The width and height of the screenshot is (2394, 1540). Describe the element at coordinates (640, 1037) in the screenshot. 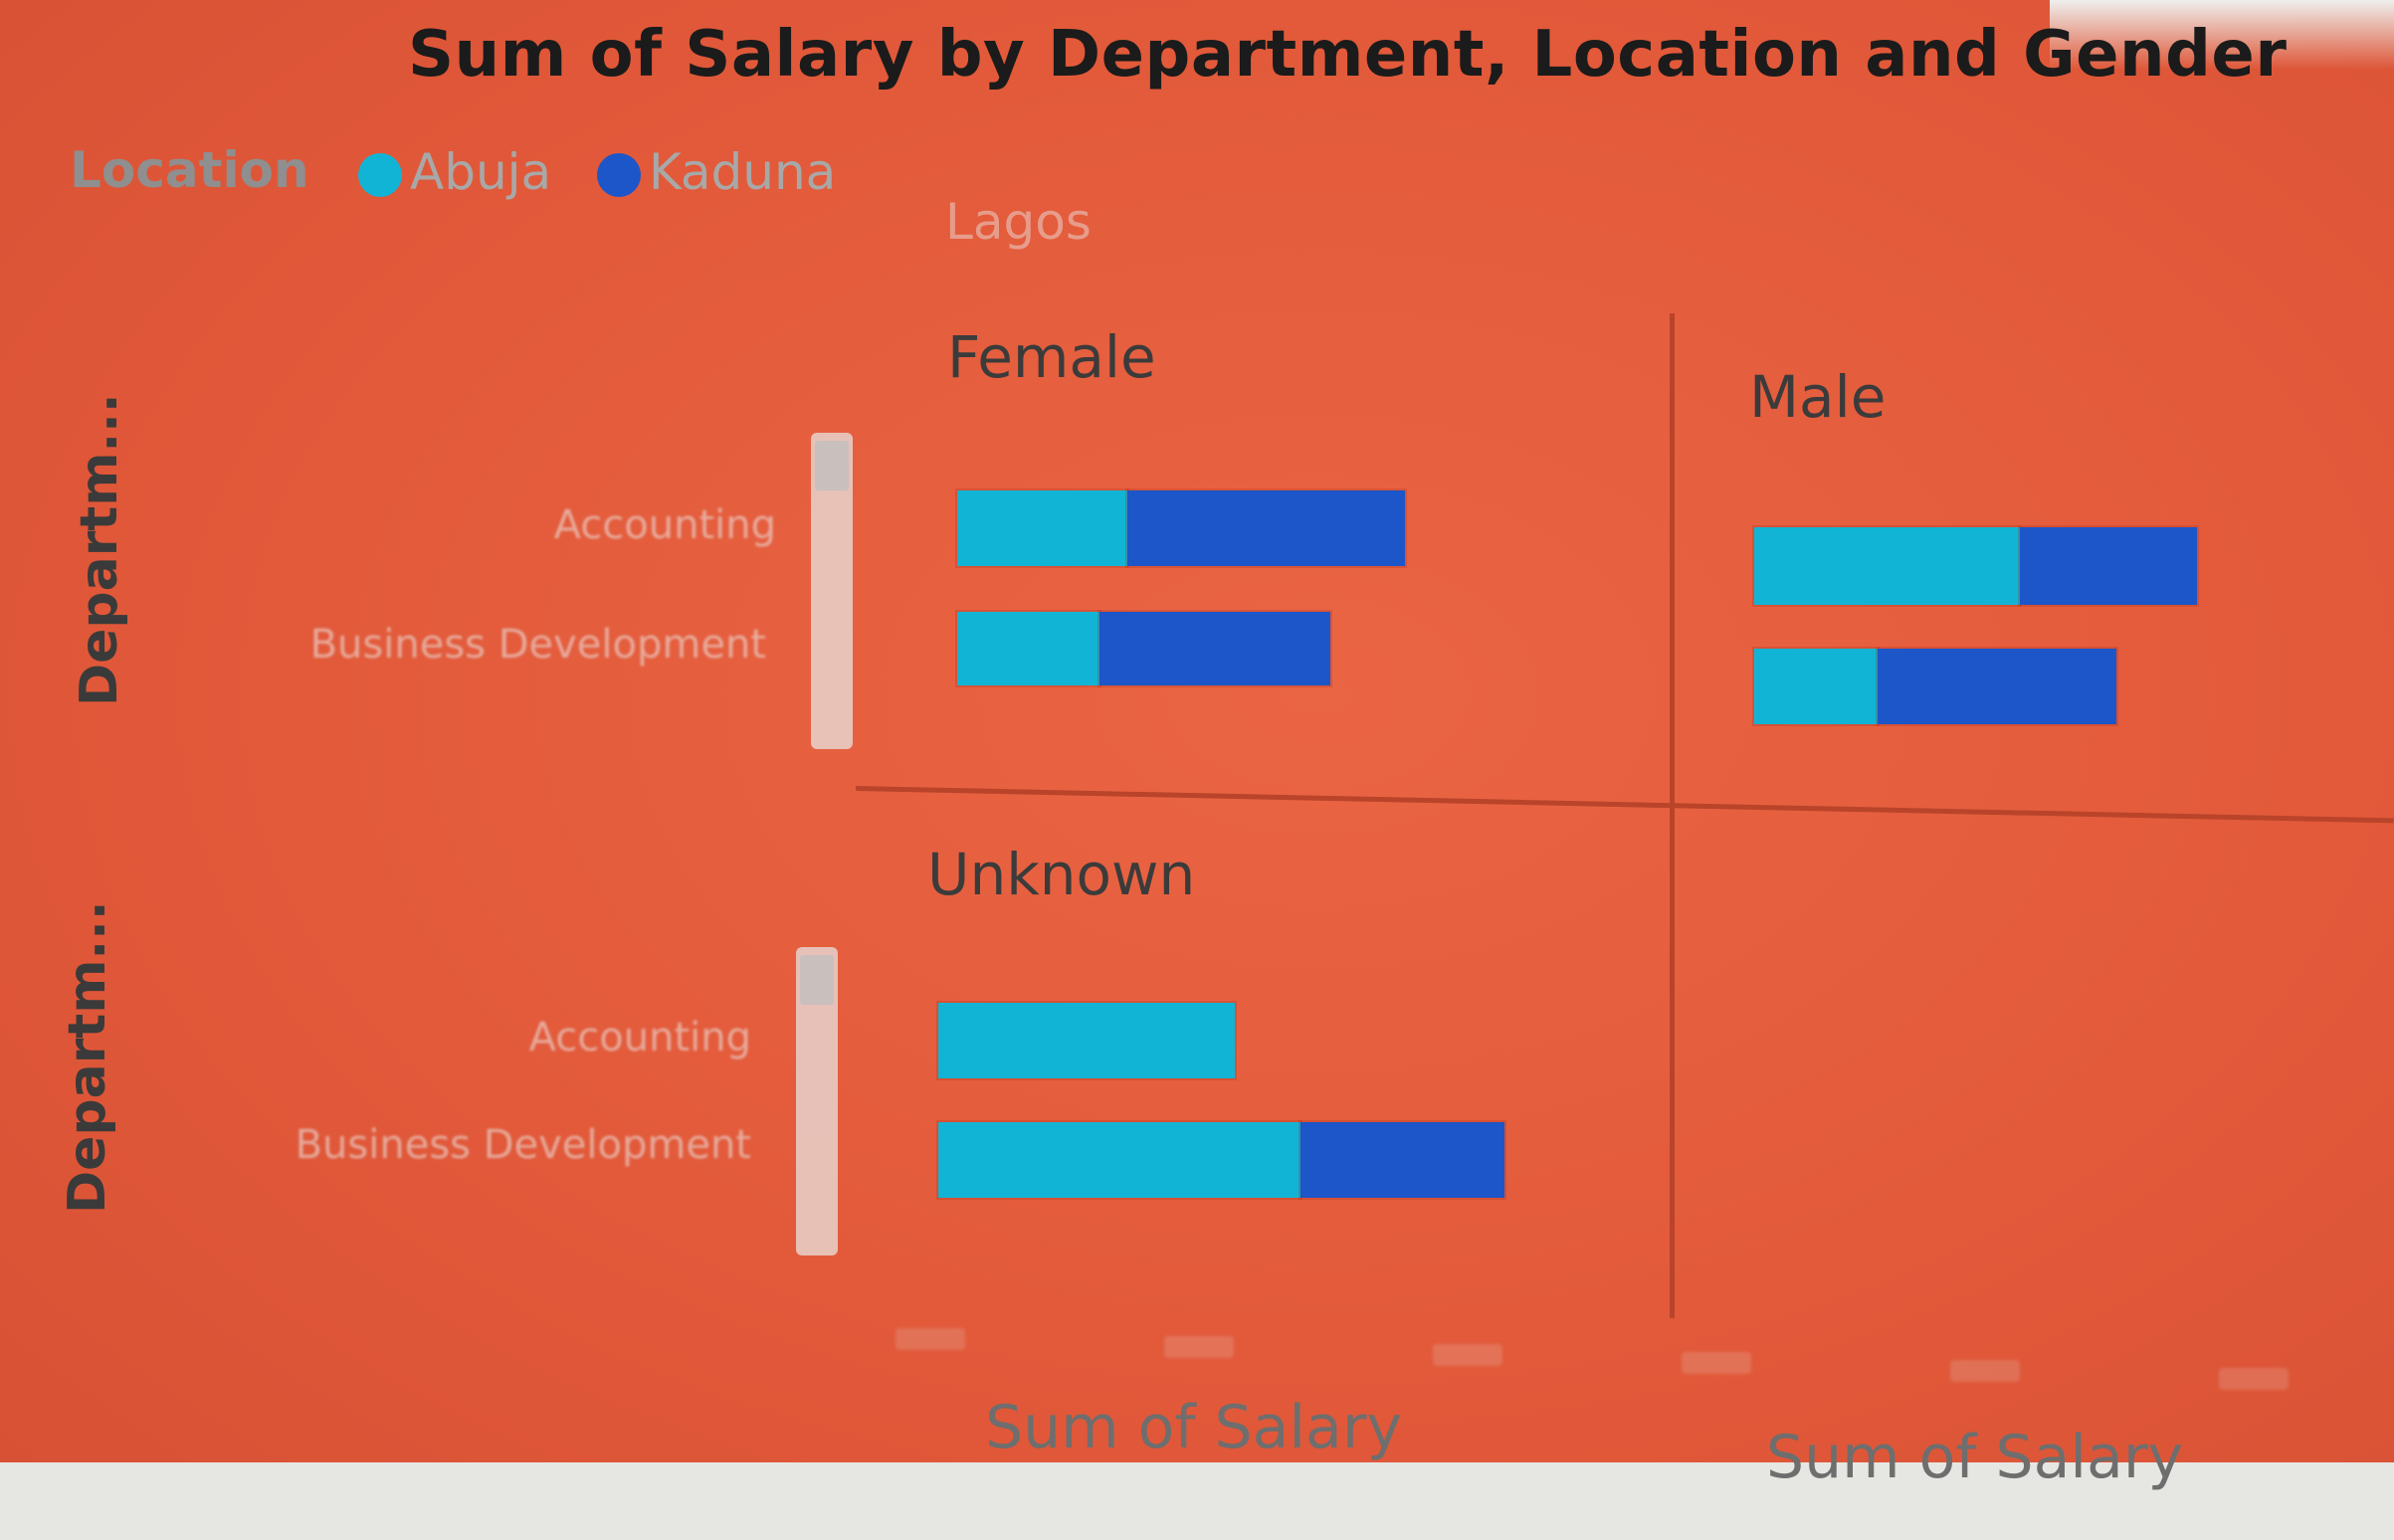

I see `category-label-bottom-accounting: Accounting` at that location.